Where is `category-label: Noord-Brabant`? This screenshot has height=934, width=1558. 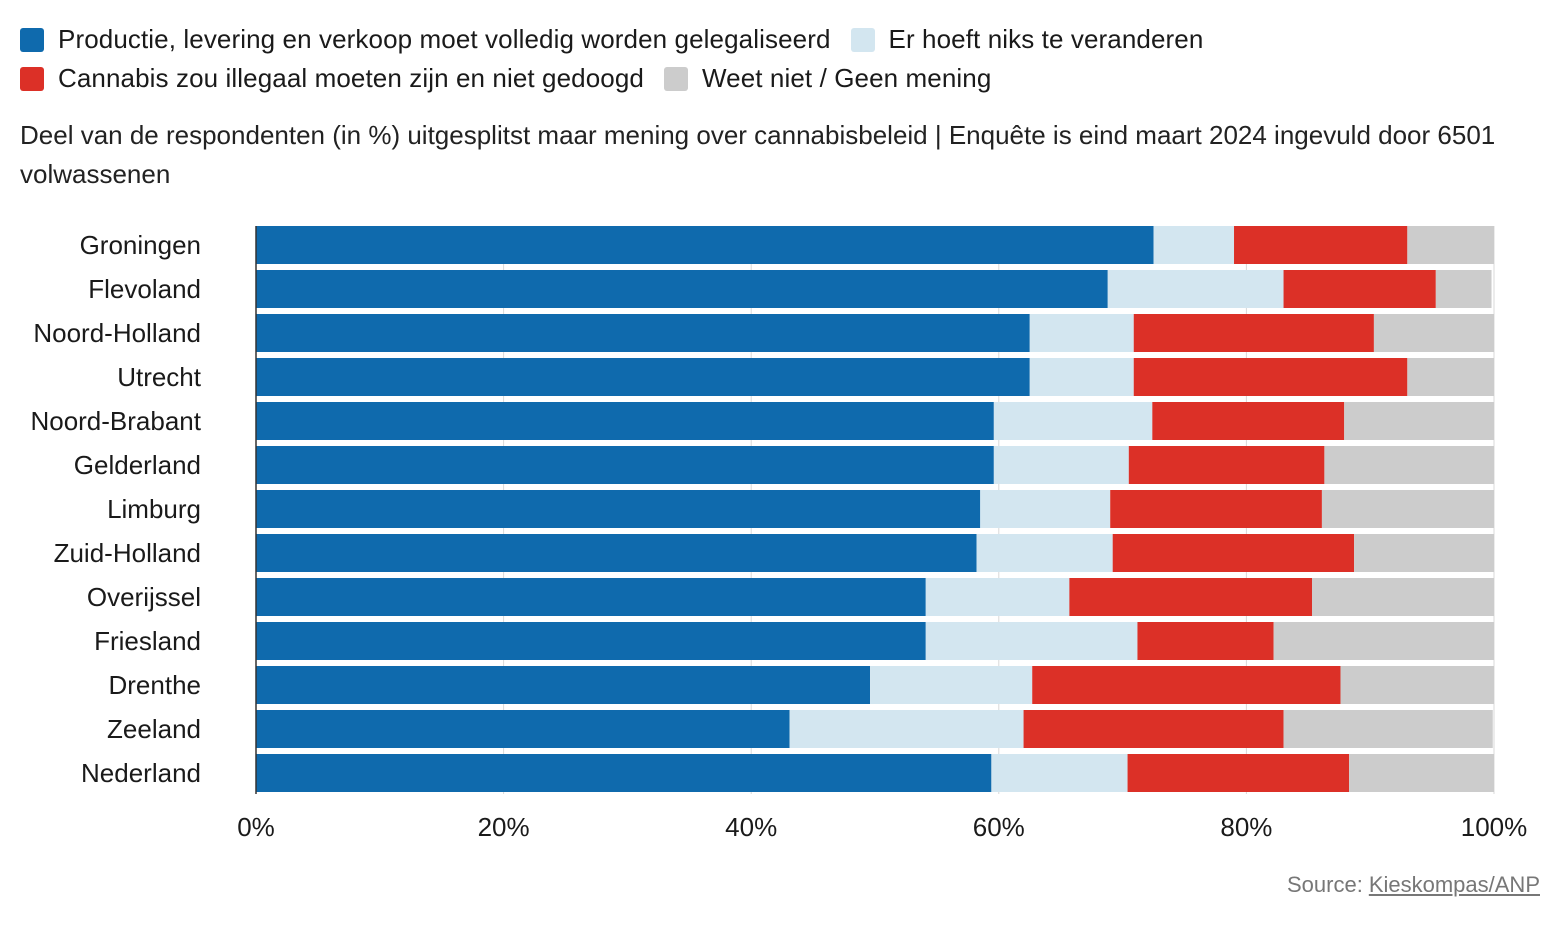 category-label: Noord-Brabant is located at coordinates (115, 421).